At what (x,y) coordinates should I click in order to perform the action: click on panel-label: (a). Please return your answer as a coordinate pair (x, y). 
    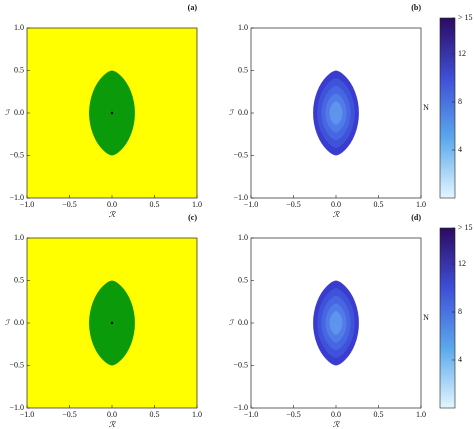
    Looking at the image, I should click on (193, 7).